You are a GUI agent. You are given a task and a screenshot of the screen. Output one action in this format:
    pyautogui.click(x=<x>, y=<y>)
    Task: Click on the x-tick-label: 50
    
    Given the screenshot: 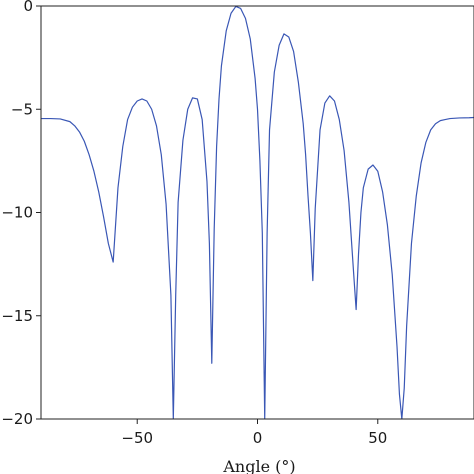 What is the action you would take?
    pyautogui.click(x=377, y=438)
    